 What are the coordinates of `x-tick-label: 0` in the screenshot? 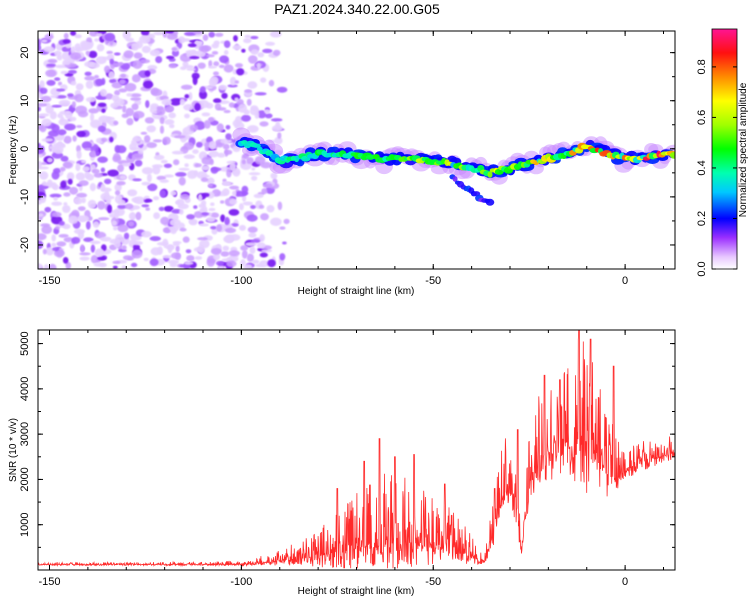 It's located at (625, 281).